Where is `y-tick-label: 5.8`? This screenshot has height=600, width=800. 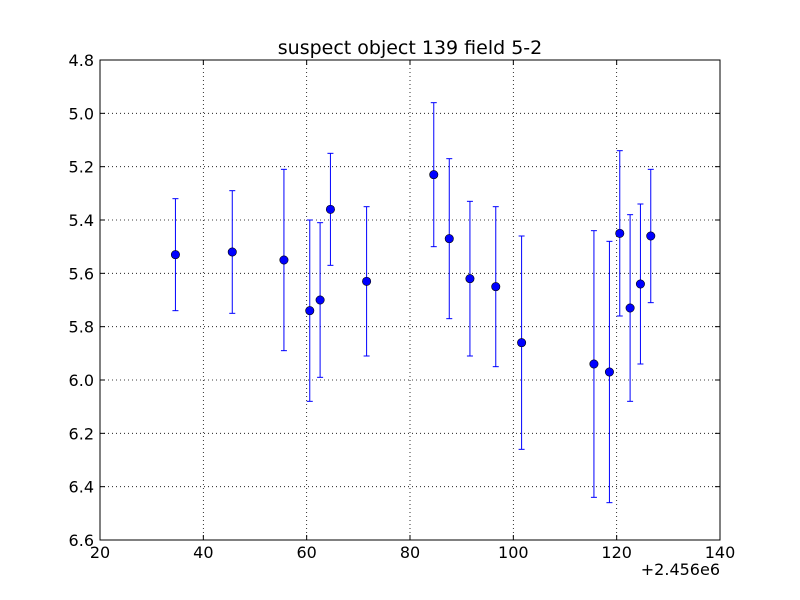
y-tick-label: 5.8 is located at coordinates (81, 327).